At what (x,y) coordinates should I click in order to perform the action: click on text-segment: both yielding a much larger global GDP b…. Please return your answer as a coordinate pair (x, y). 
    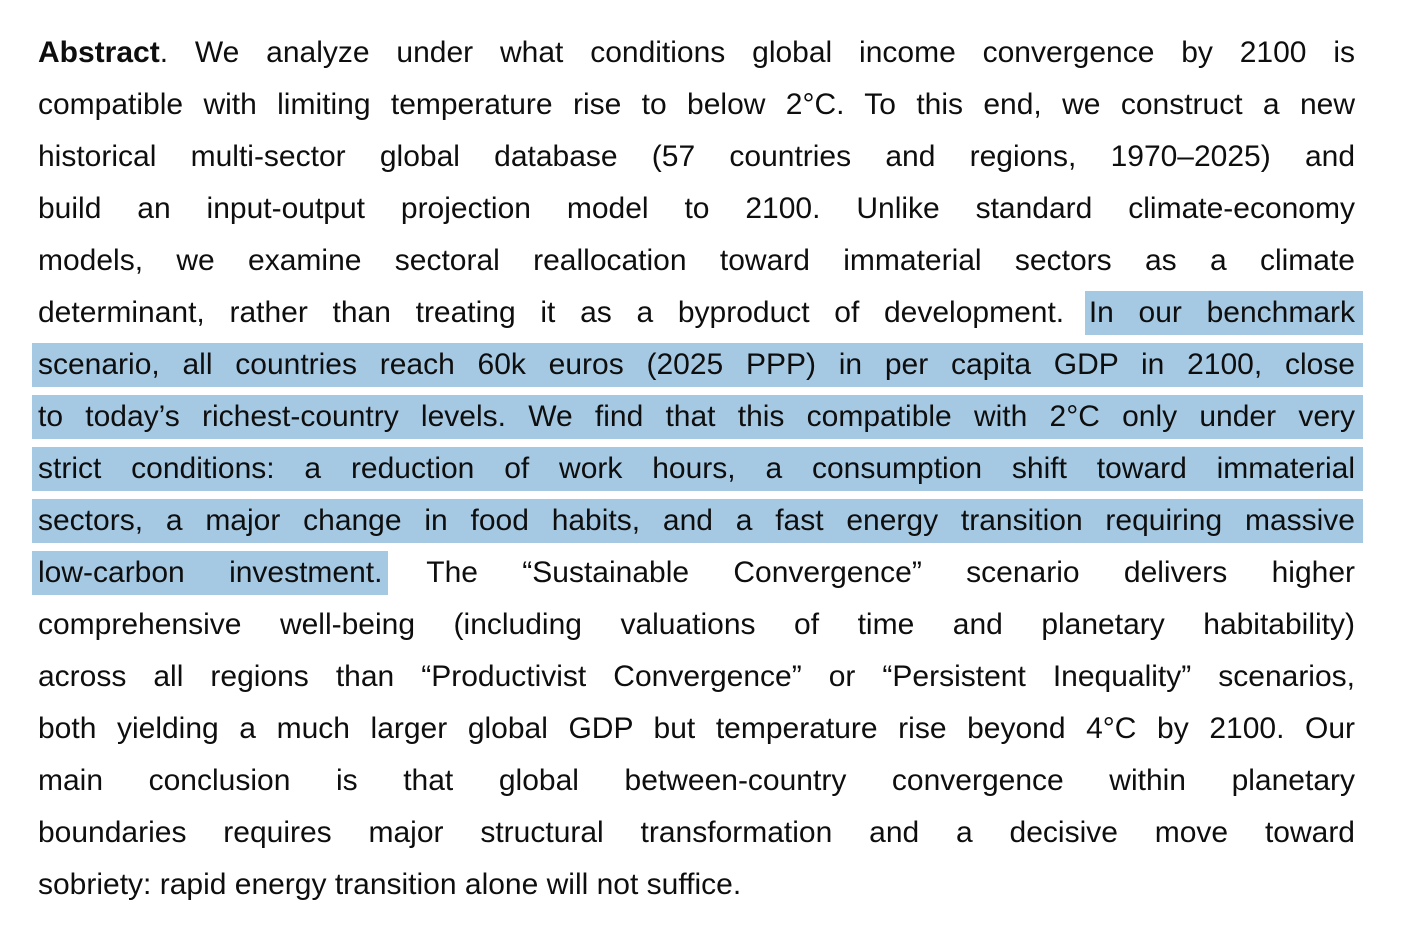
    Looking at the image, I should click on (696, 728).